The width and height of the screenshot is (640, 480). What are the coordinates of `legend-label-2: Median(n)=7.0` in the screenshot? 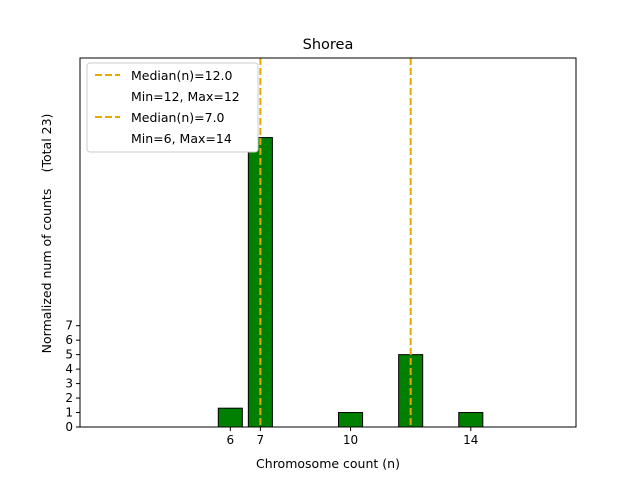 It's located at (178, 117).